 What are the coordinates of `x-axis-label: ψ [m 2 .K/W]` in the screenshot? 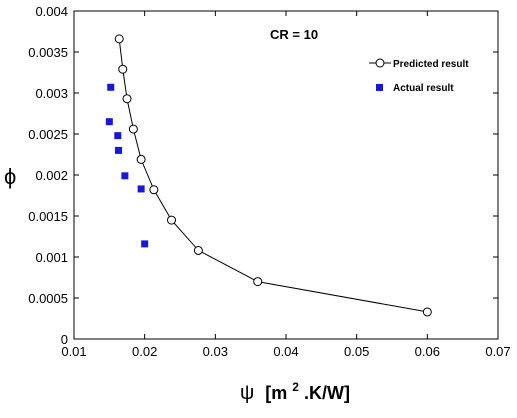 It's located at (295, 389).